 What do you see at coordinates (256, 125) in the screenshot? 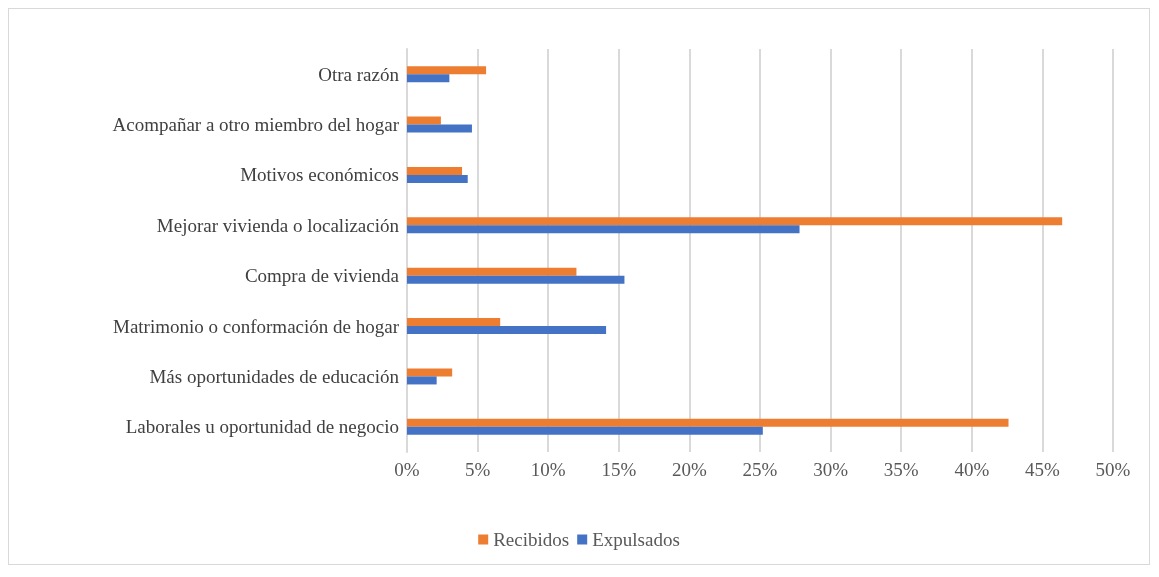
I see `y-tick-label: Acompañar a otro miembro del hogar` at bounding box center [256, 125].